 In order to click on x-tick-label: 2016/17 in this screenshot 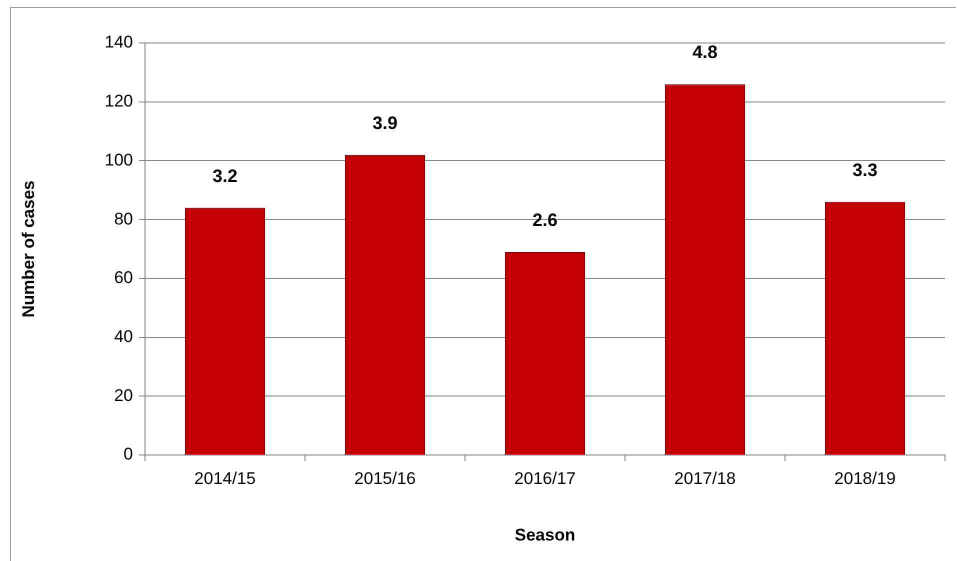, I will do `click(545, 478)`.